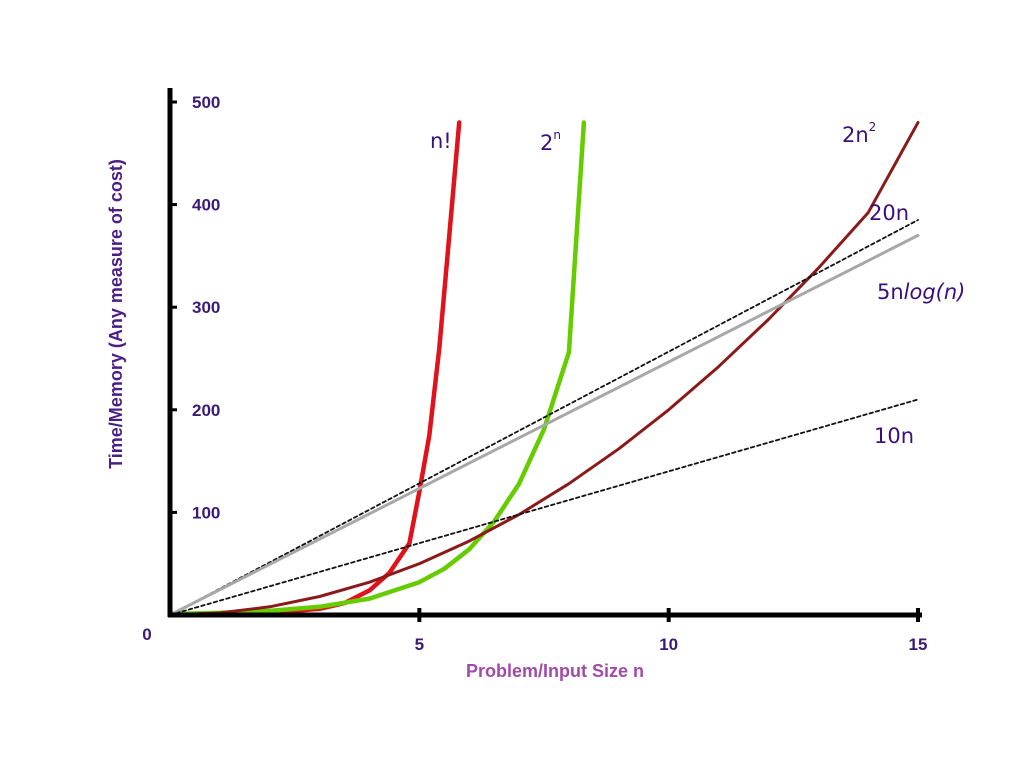 Image resolution: width=1024 pixels, height=768 pixels. What do you see at coordinates (921, 292) in the screenshot?
I see `series-label-five-n-log-n: 5nlog(n)` at bounding box center [921, 292].